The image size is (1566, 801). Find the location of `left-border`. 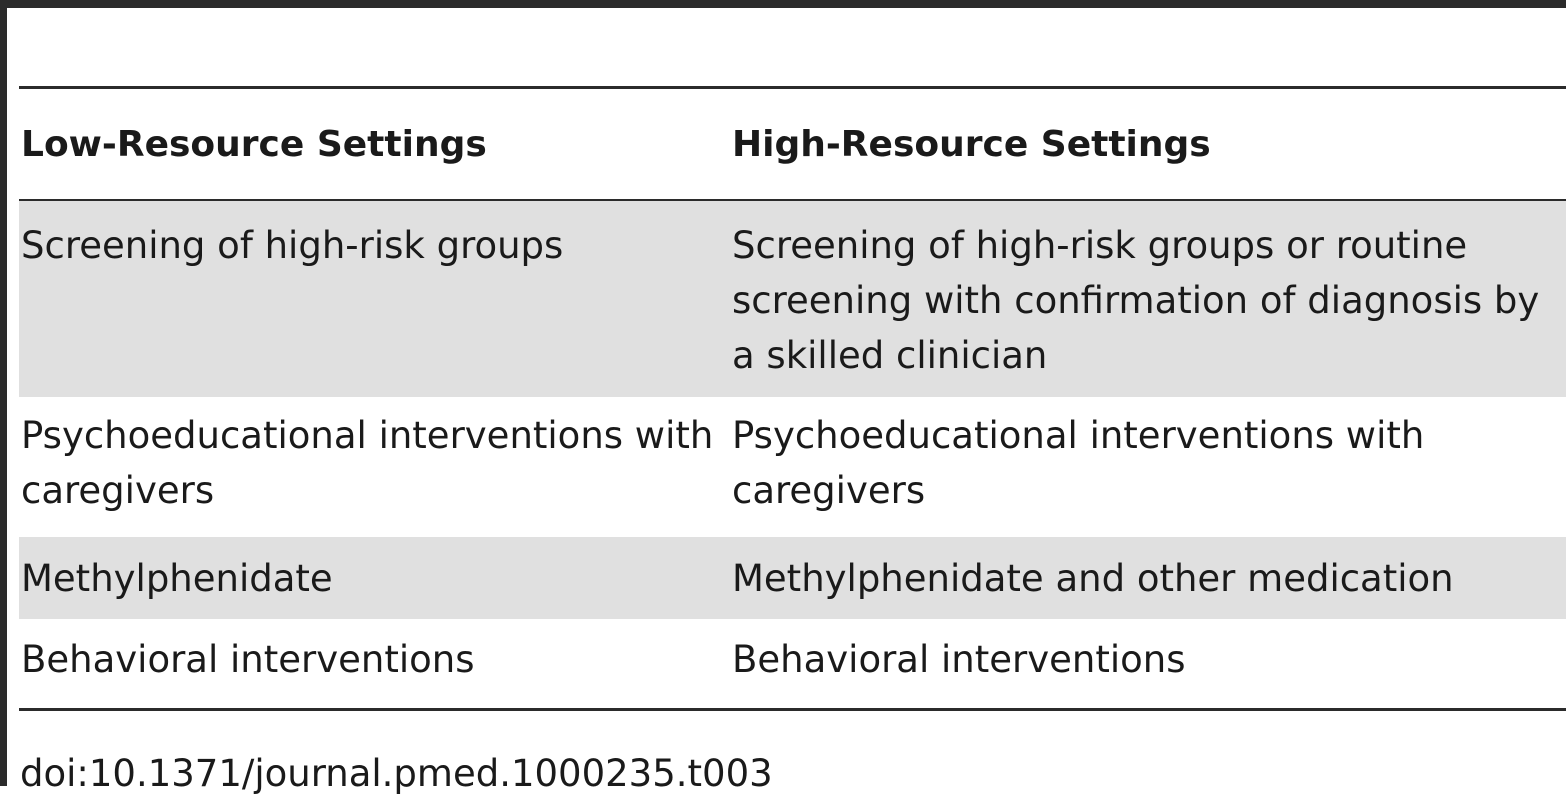

left-border is located at coordinates (3, 393).